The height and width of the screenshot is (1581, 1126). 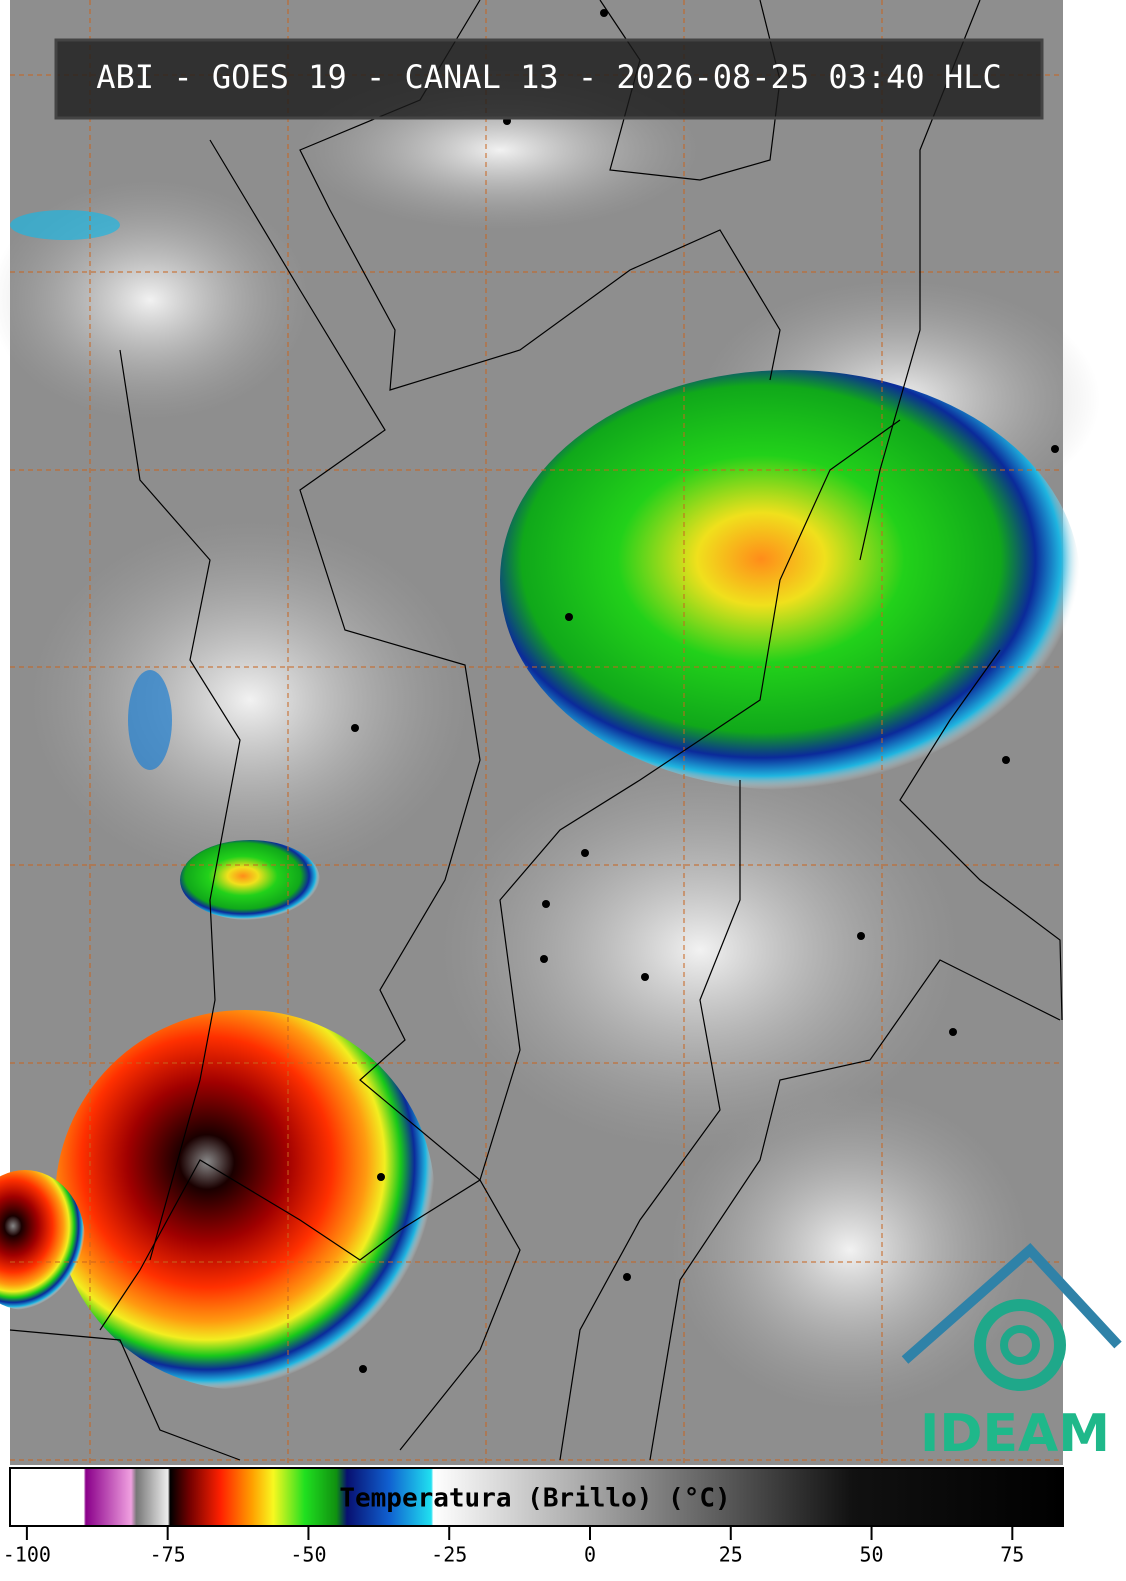 I want to click on colorbar-tick-label: 0, so click(x=590, y=1555).